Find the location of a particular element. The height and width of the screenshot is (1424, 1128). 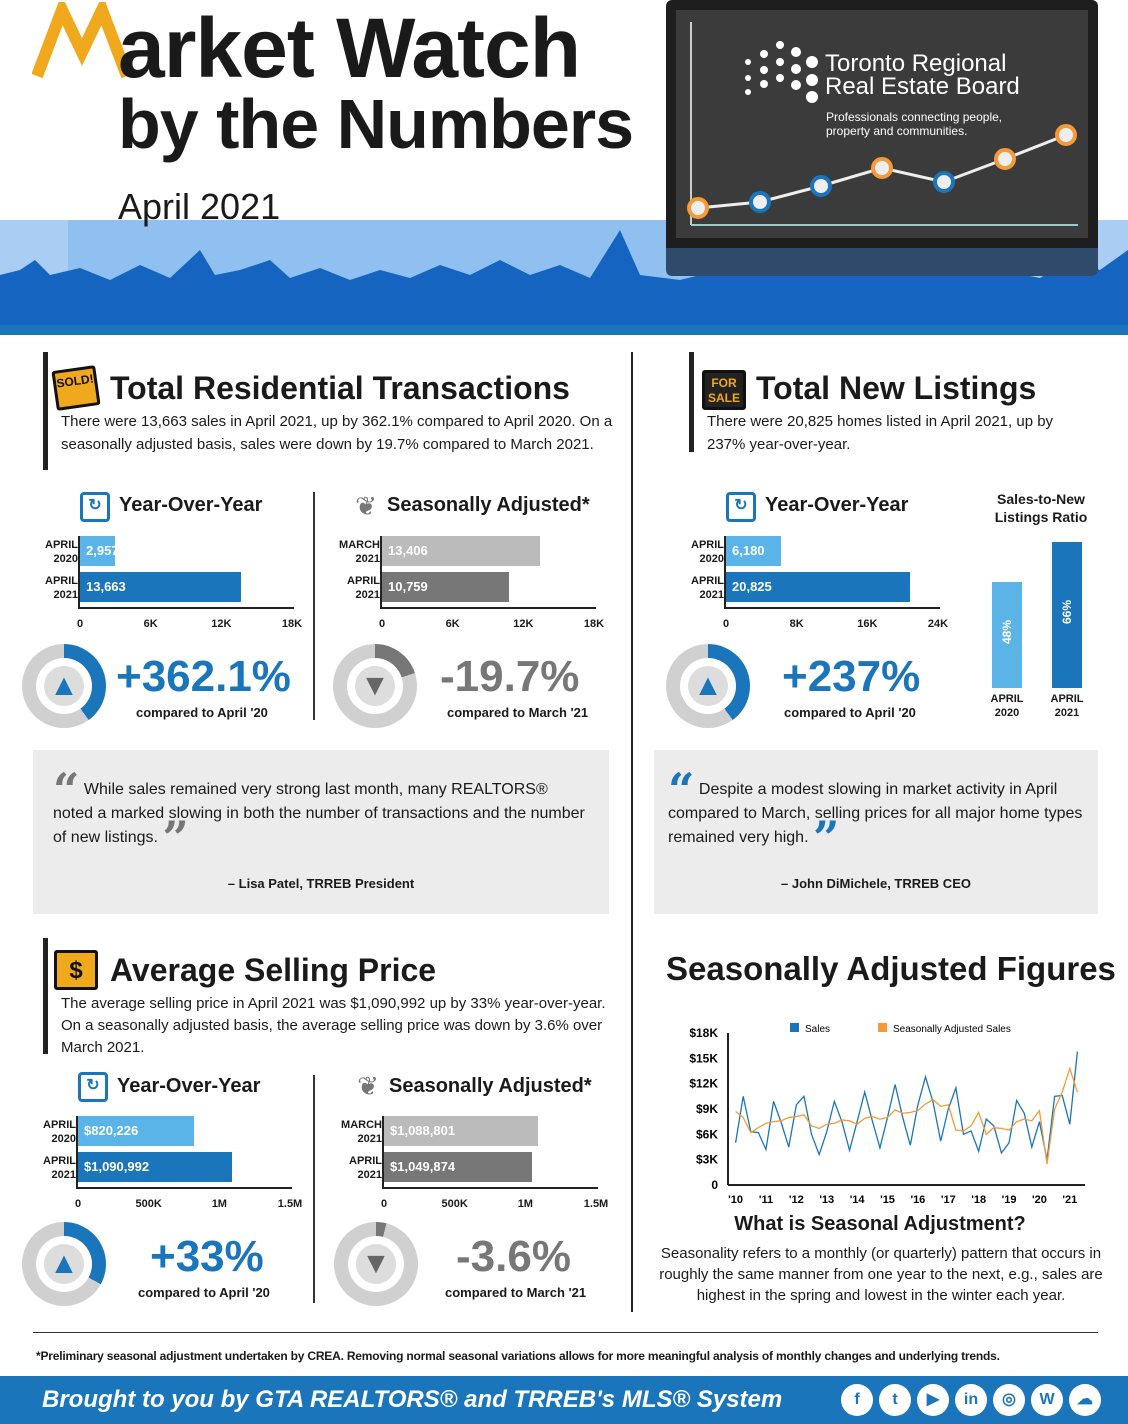

footer-rule is located at coordinates (565, 1332).